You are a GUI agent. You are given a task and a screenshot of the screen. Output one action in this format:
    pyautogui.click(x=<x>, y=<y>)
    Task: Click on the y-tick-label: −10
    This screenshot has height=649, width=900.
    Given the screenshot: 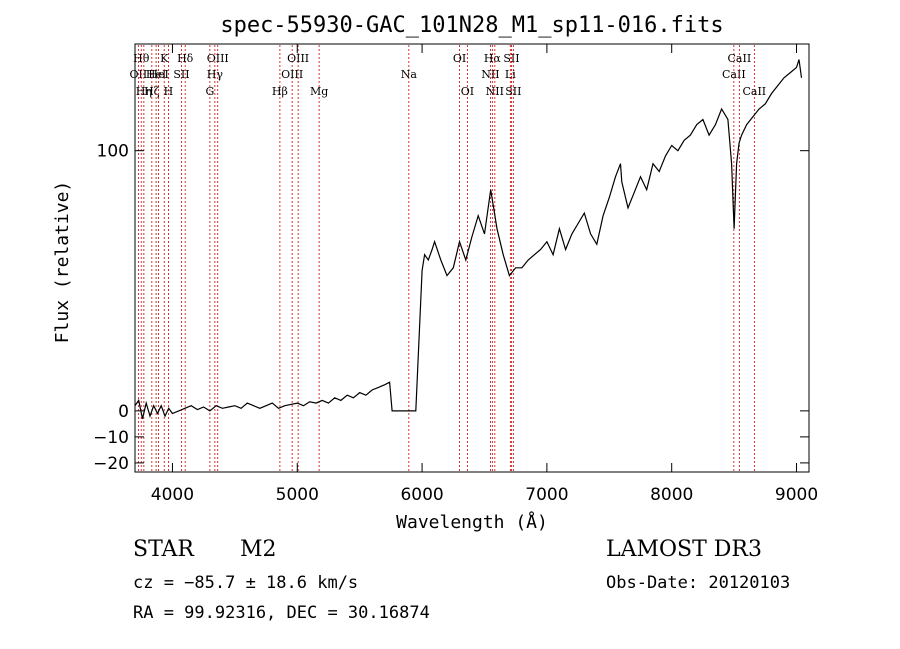 What is the action you would take?
    pyautogui.click(x=111, y=438)
    